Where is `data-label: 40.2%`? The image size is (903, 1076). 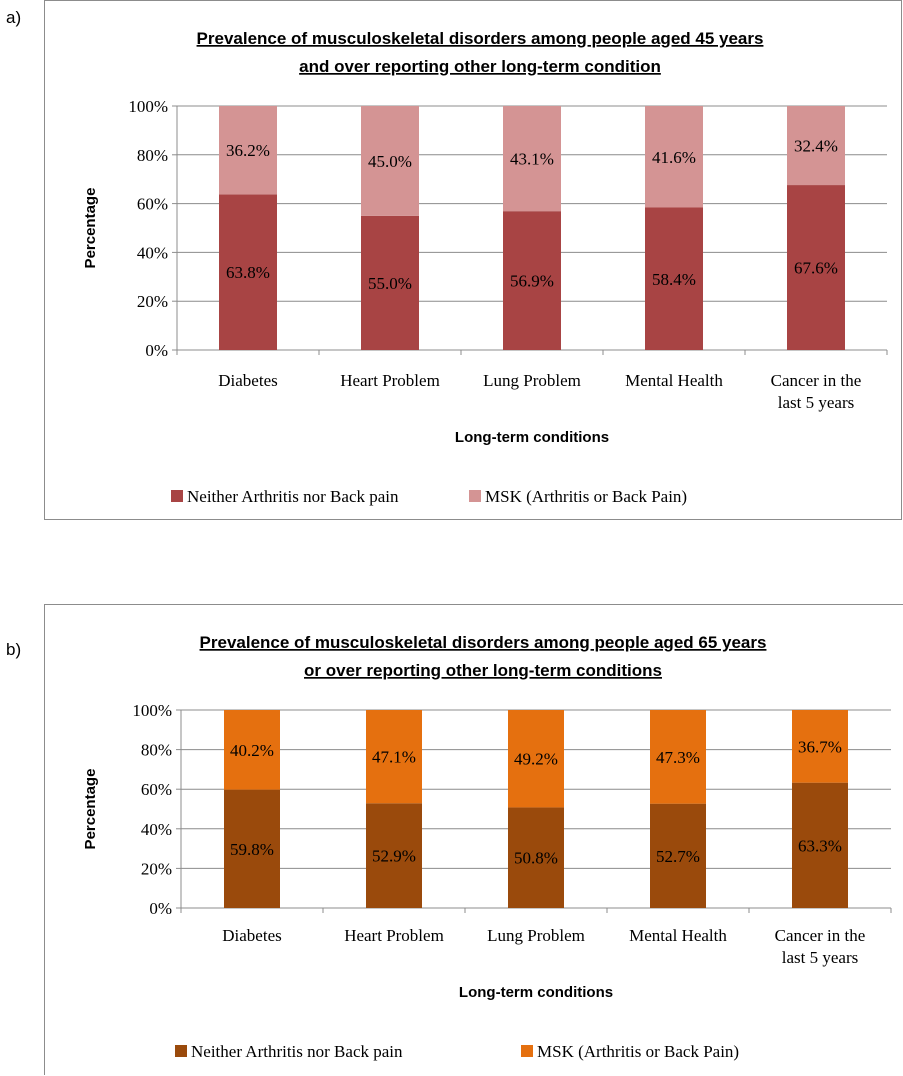 data-label: 40.2% is located at coordinates (252, 750).